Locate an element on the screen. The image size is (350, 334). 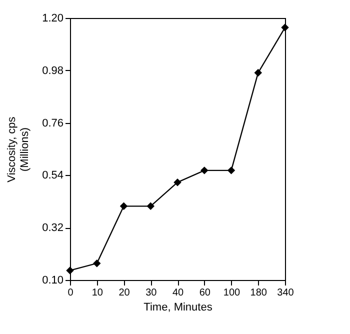
y-tick-label: 0.76 is located at coordinates (53, 123).